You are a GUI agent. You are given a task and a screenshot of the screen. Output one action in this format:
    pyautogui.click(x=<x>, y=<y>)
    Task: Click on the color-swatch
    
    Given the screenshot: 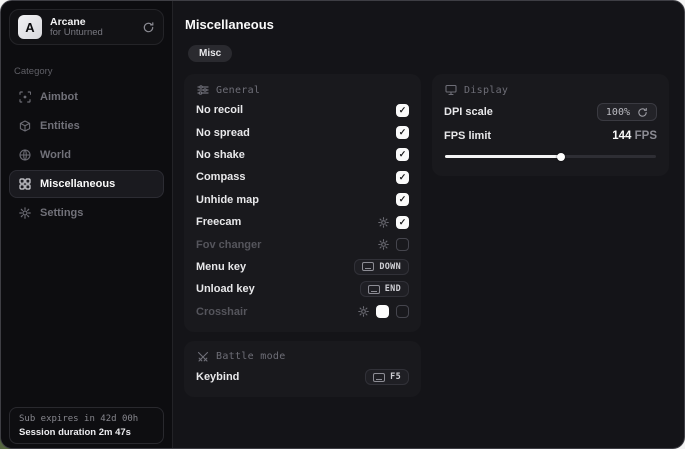 What is the action you would take?
    pyautogui.click(x=382, y=312)
    